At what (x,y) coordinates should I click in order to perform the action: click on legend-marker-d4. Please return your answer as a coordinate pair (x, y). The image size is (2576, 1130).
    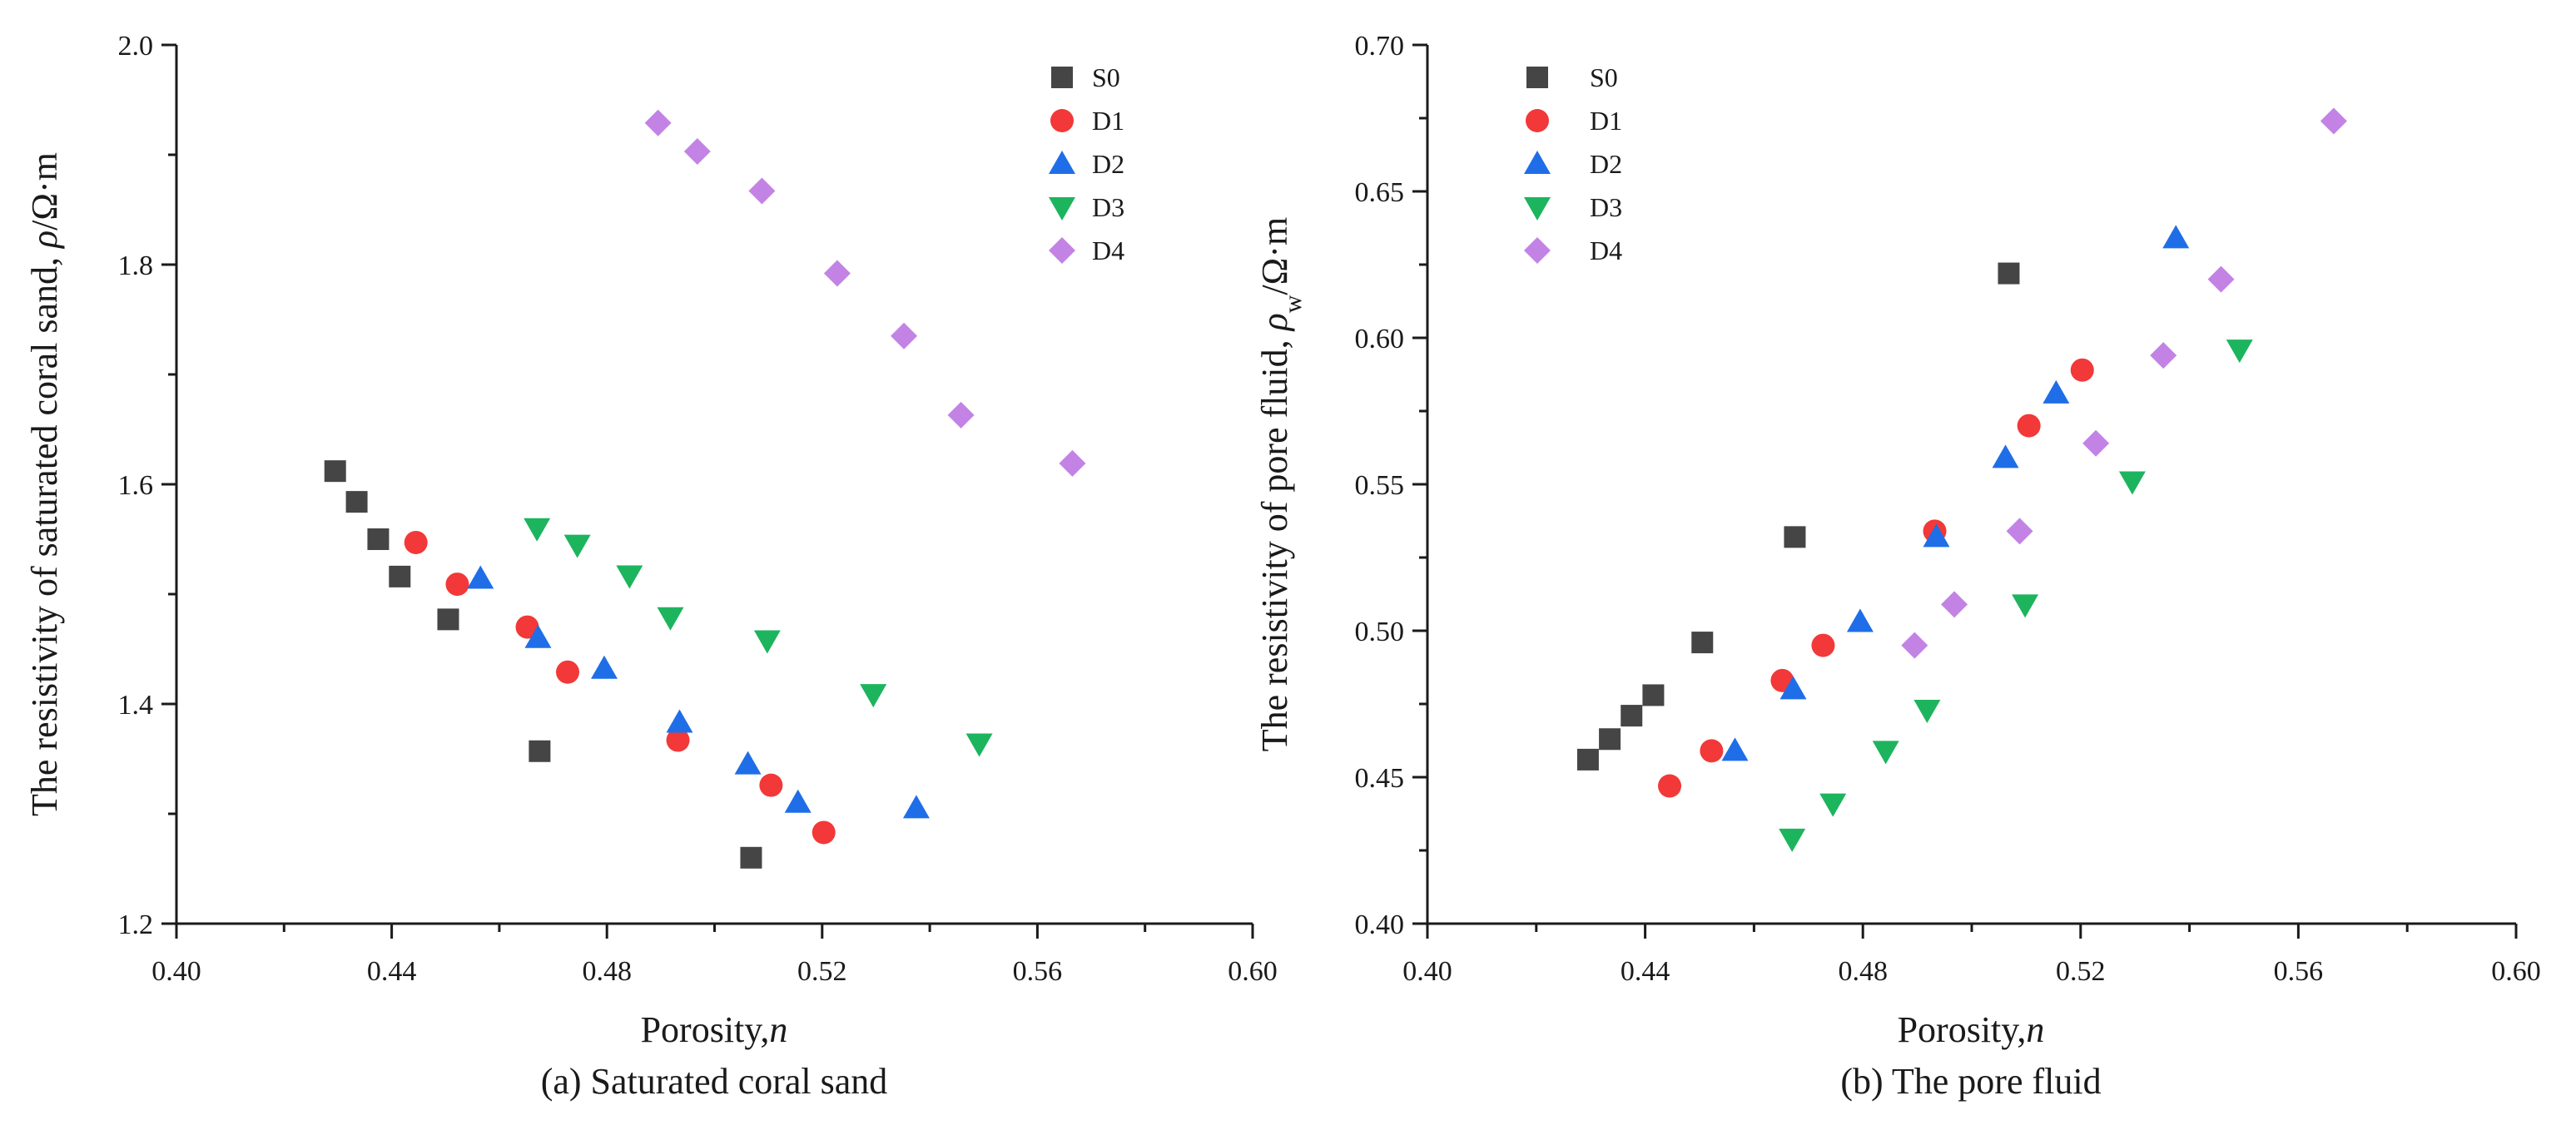
    Looking at the image, I should click on (1062, 250).